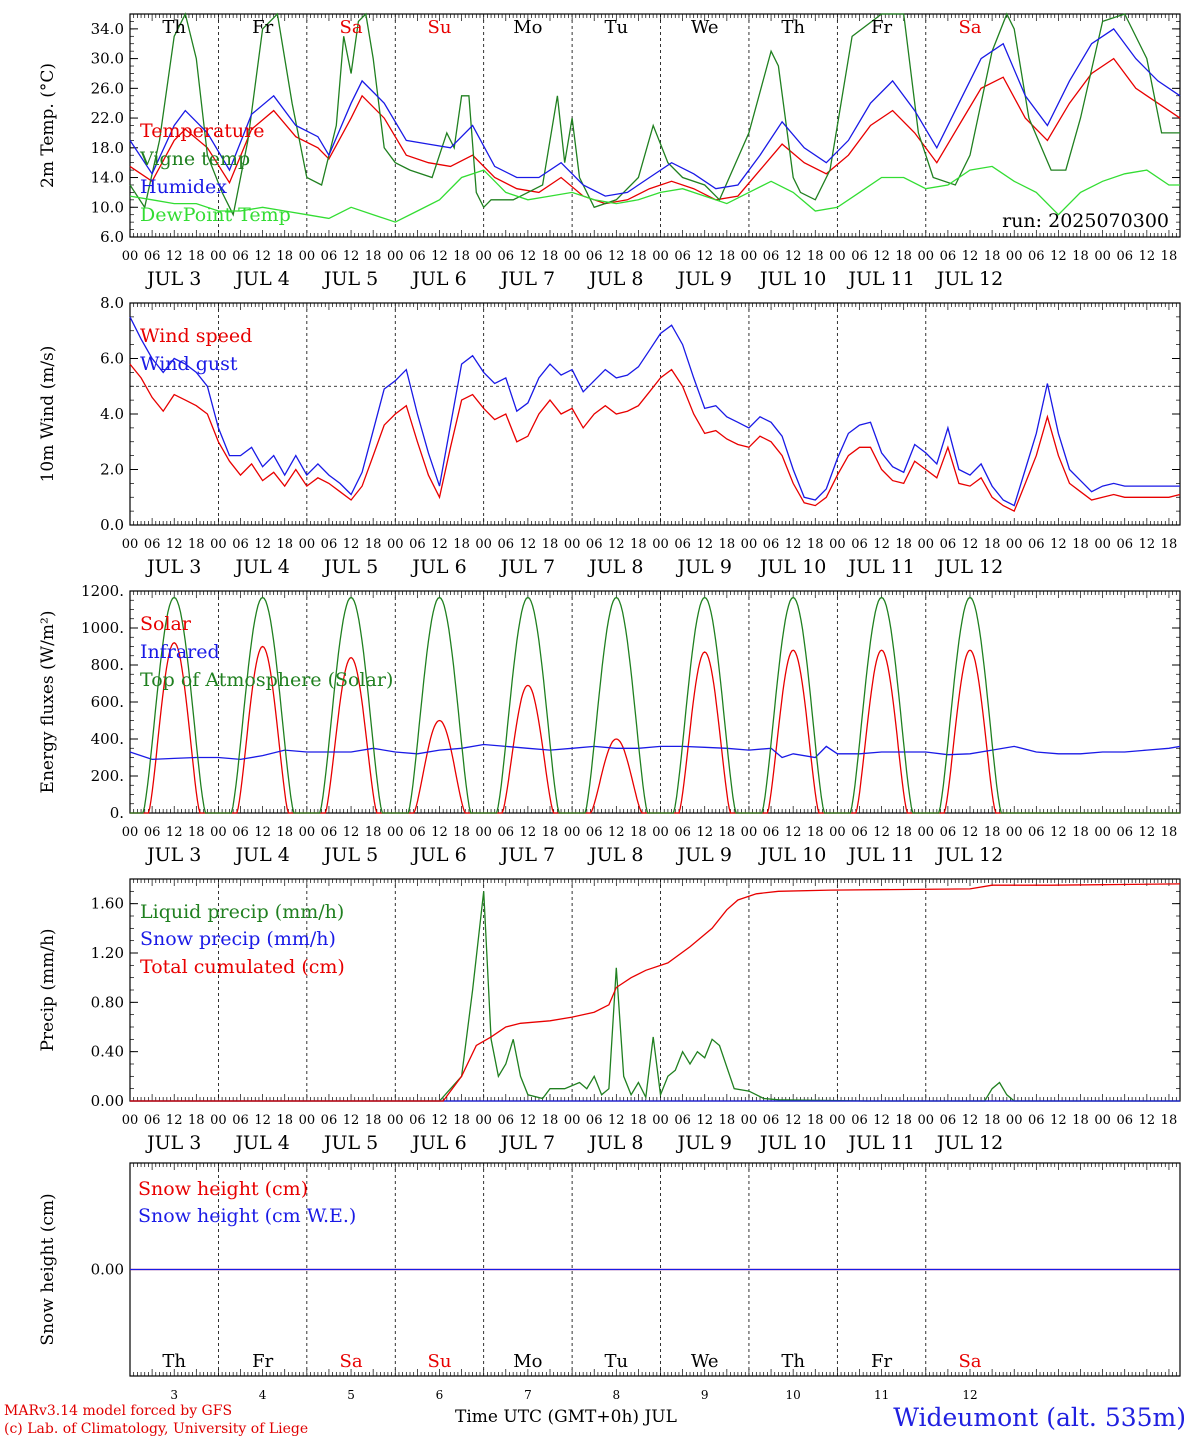 The height and width of the screenshot is (1440, 1194). Describe the element at coordinates (166, 624) in the screenshot. I see `legend-label: Solar` at that location.